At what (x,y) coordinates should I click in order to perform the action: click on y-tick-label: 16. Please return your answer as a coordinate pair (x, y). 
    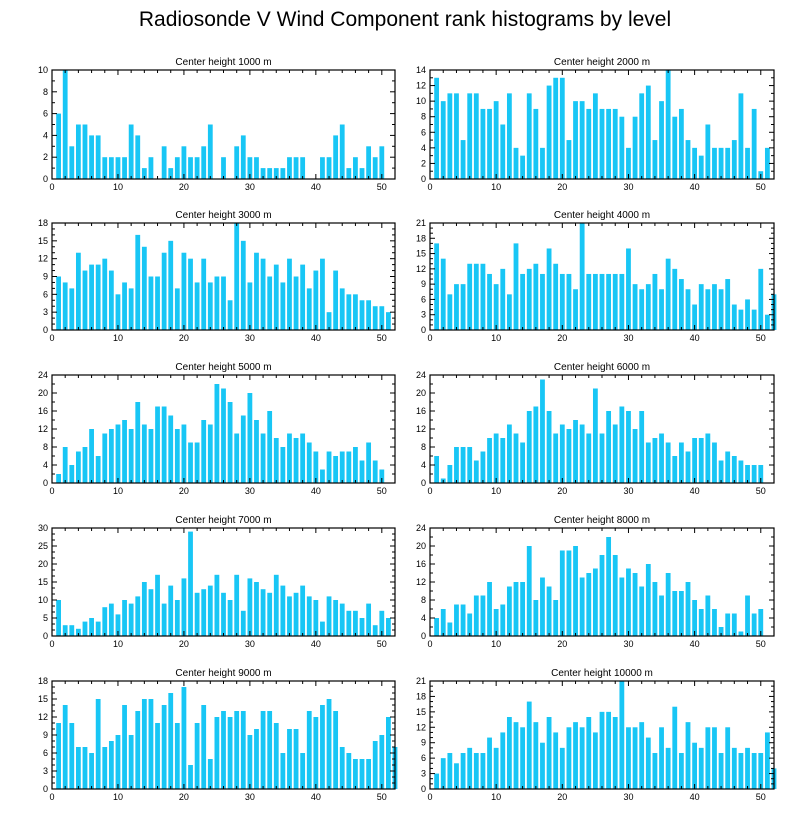
    Looking at the image, I should click on (421, 564).